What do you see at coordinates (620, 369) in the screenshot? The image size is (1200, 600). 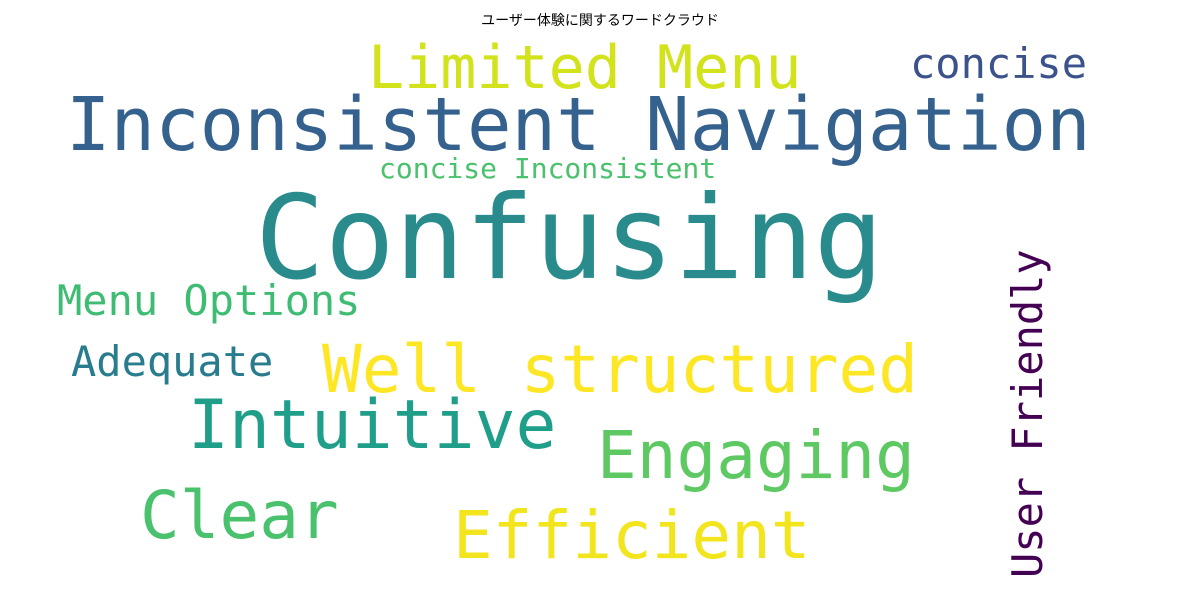 I see `word-well-structured: Well structured` at bounding box center [620, 369].